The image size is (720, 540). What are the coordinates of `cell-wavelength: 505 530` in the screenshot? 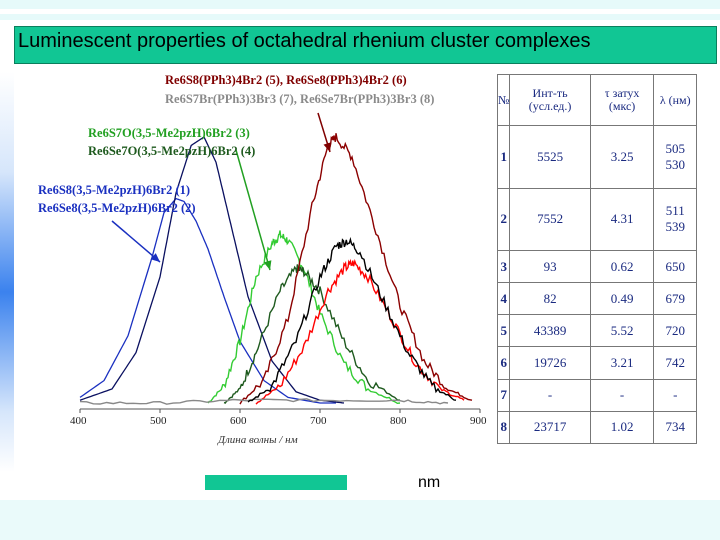 It's located at (675, 157).